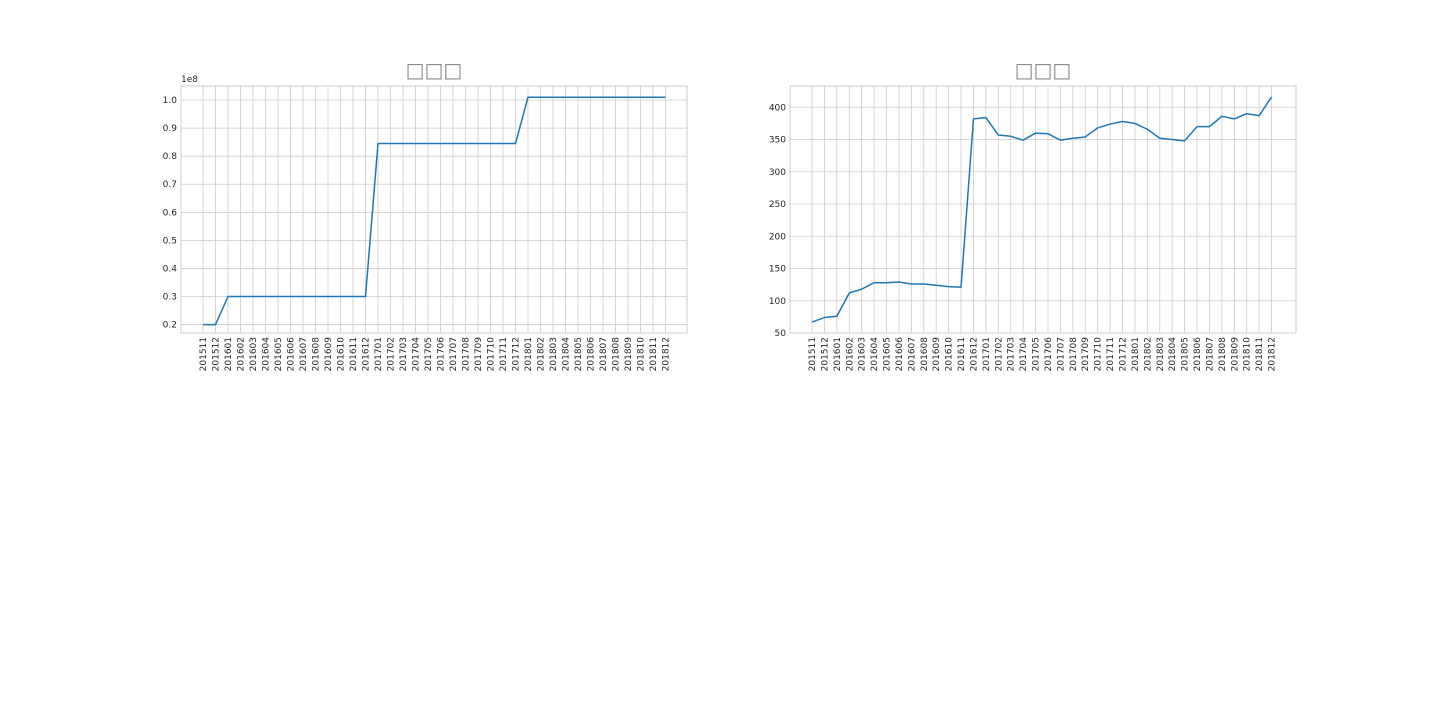 The height and width of the screenshot is (720, 1440). I want to click on chart-right-title: □□□, so click(1043, 70).